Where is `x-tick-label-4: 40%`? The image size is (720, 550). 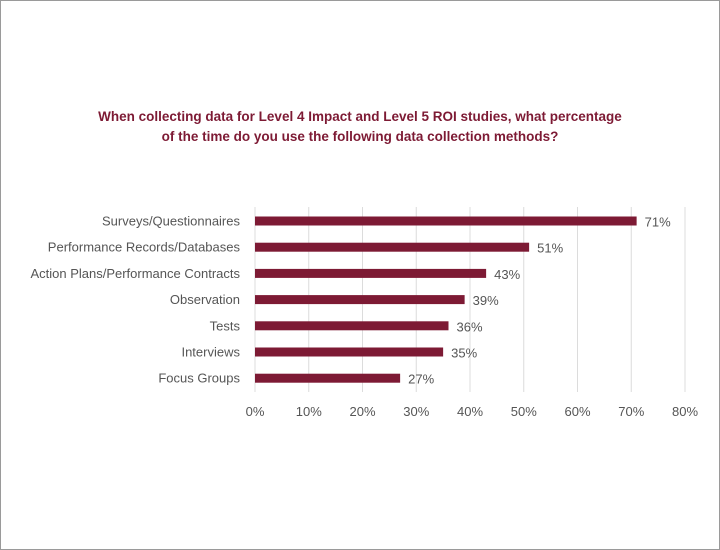 x-tick-label-4: 40% is located at coordinates (470, 411).